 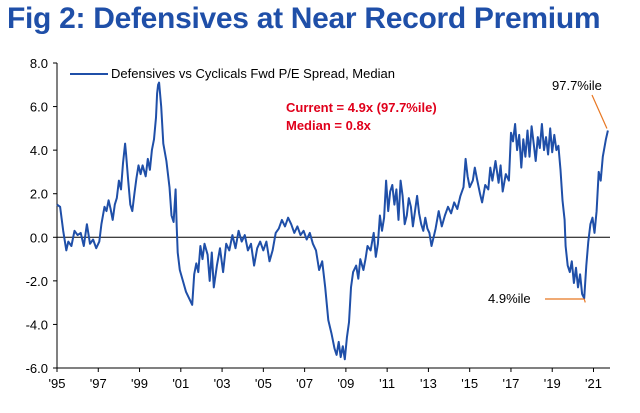 What do you see at coordinates (584, 300) in the screenshot?
I see `annotation-low-arrow-v` at bounding box center [584, 300].